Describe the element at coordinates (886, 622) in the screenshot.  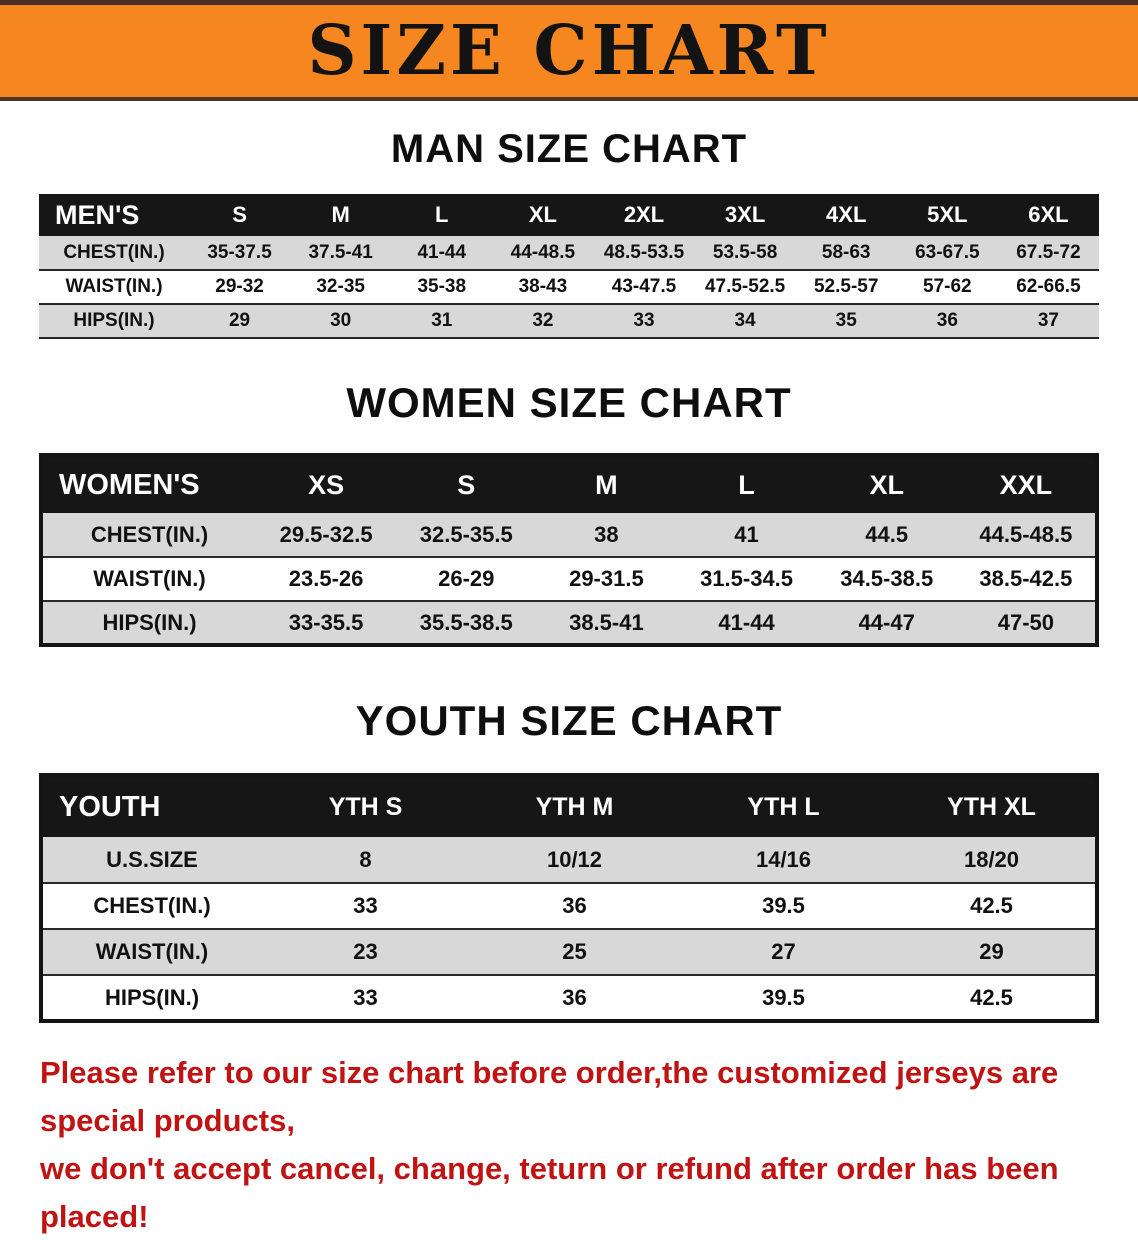
I see `size-cell: 44-47` at that location.